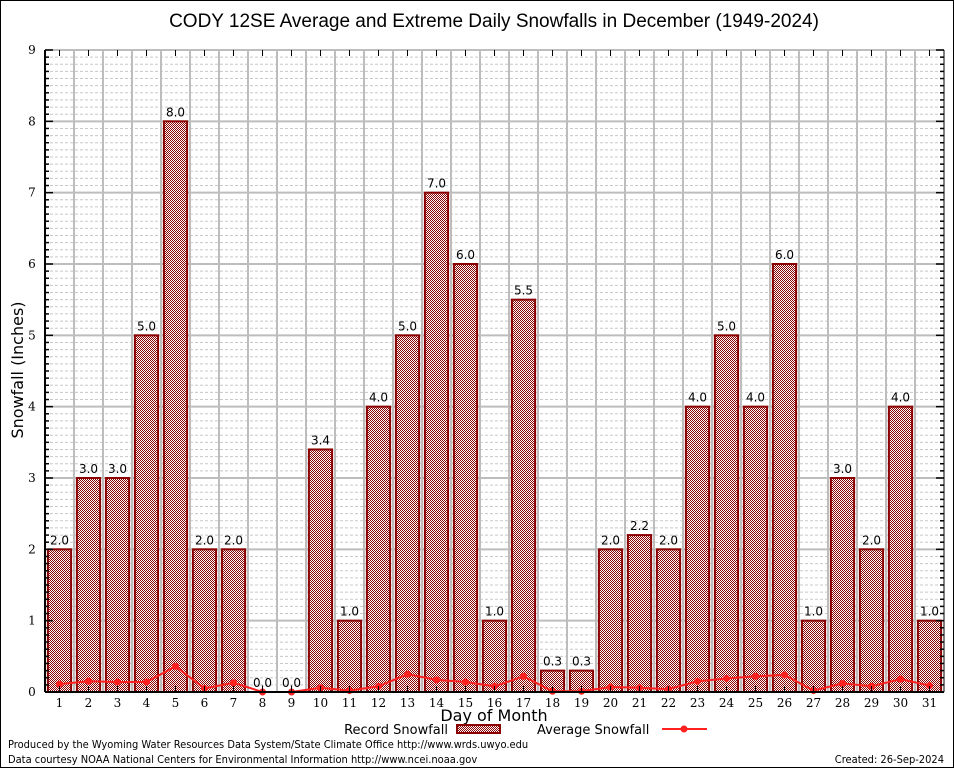 The height and width of the screenshot is (768, 954). I want to click on x-tick-label: 22, so click(668, 703).